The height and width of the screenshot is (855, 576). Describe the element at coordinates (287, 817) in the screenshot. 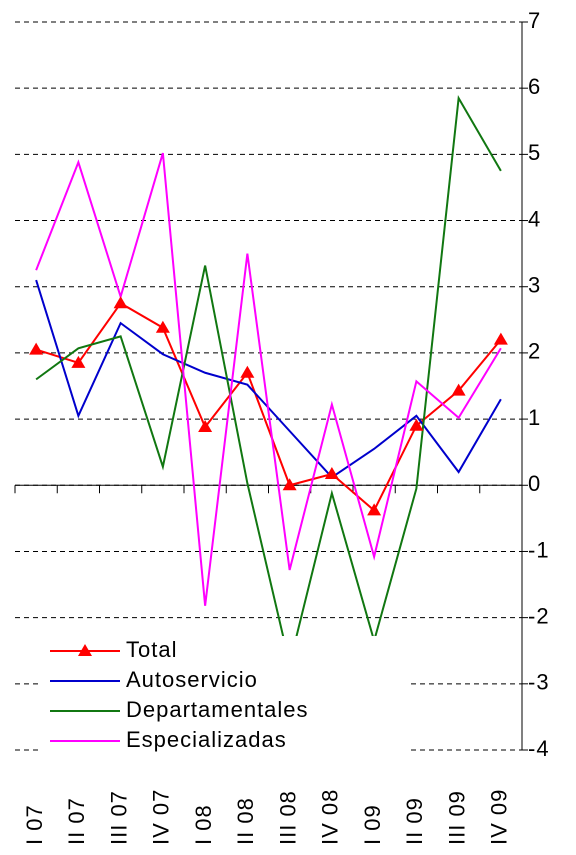

I see `x-tick-label: III 08` at that location.